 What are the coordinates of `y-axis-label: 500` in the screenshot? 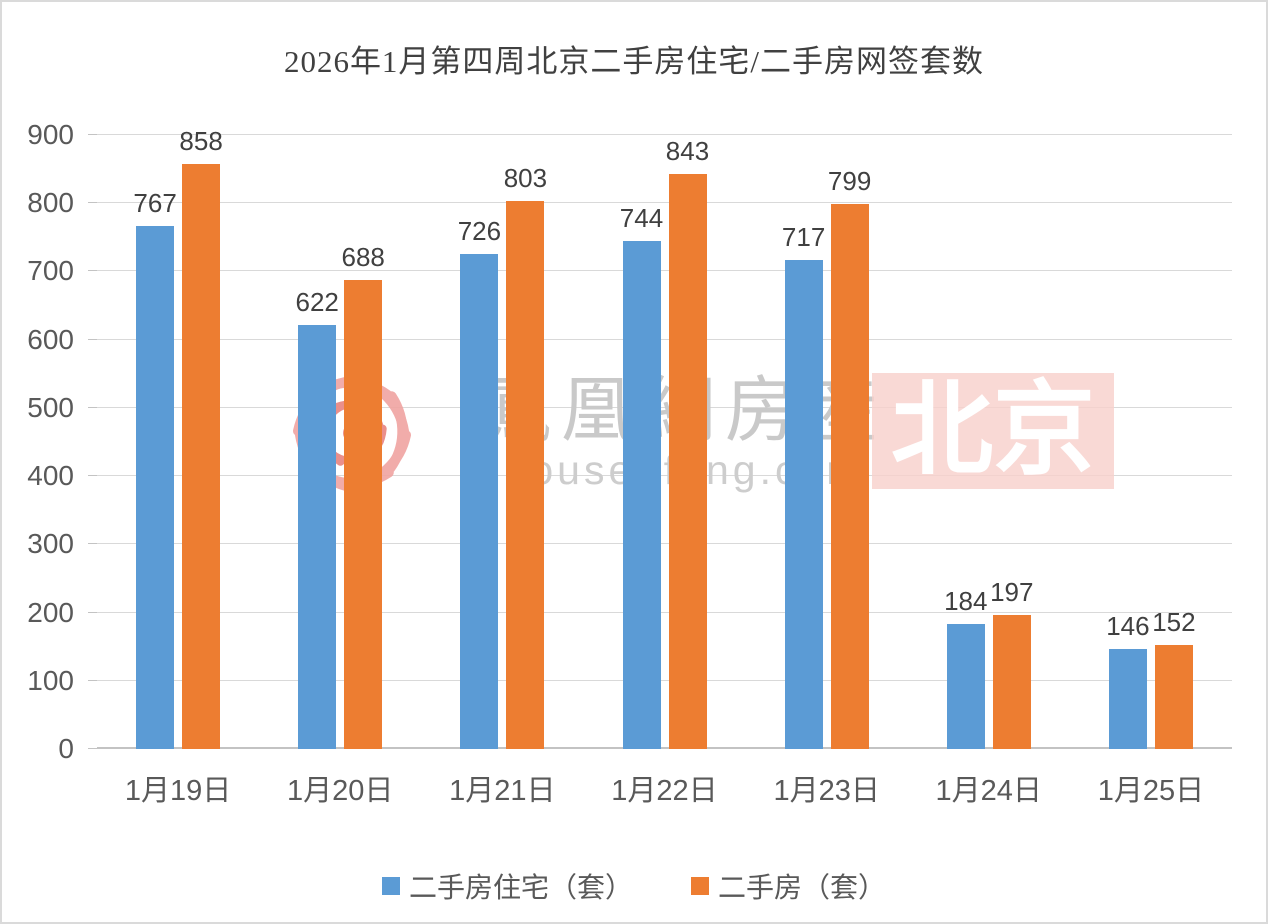 It's located at (50, 407).